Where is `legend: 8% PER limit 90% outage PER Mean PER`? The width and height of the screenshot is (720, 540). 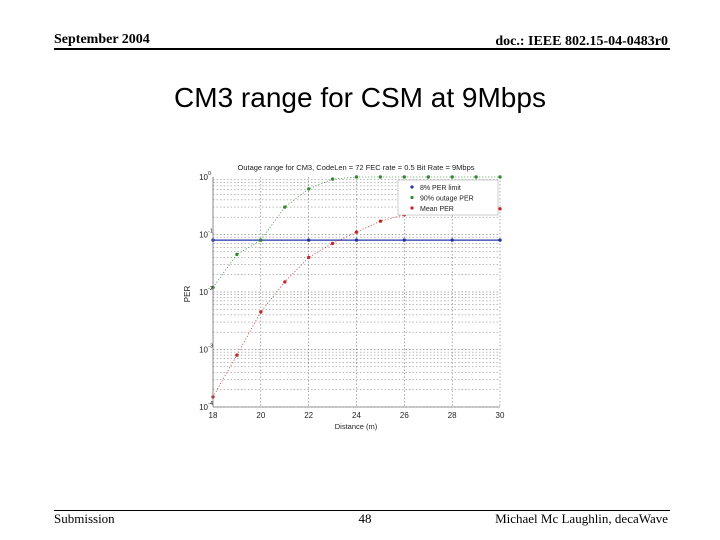 legend: 8% PER limit 90% outage PER Mean PER is located at coordinates (448, 197).